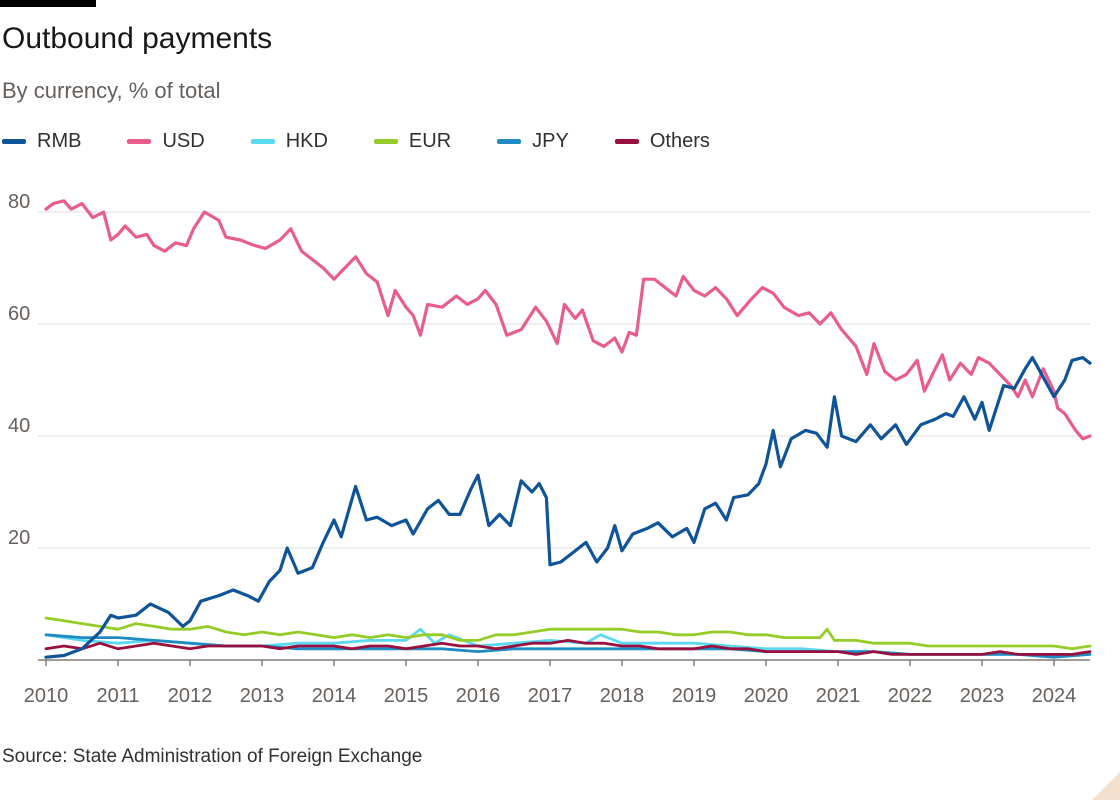 Image resolution: width=1120 pixels, height=800 pixels. I want to click on y-tick-label-80: 80, so click(19, 202).